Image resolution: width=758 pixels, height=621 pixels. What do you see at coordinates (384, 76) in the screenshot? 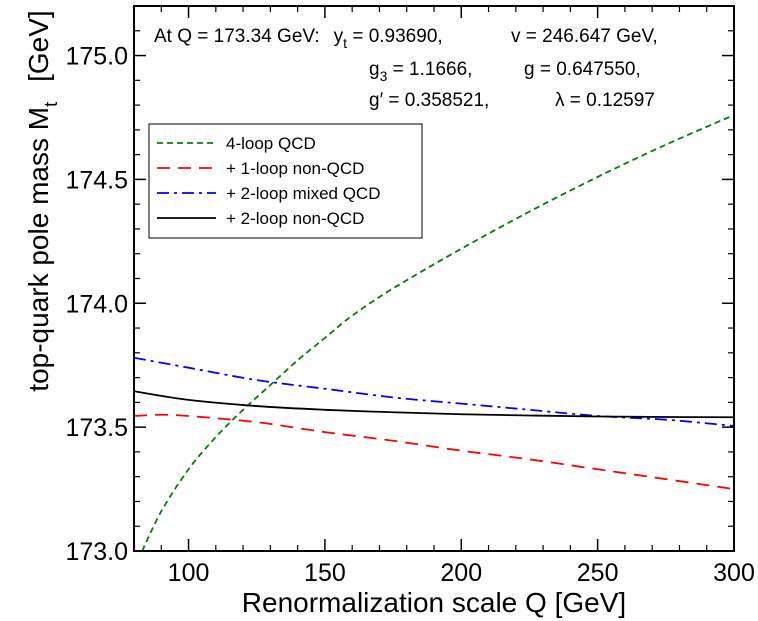
I see `annotation-g3-sub: 3` at bounding box center [384, 76].